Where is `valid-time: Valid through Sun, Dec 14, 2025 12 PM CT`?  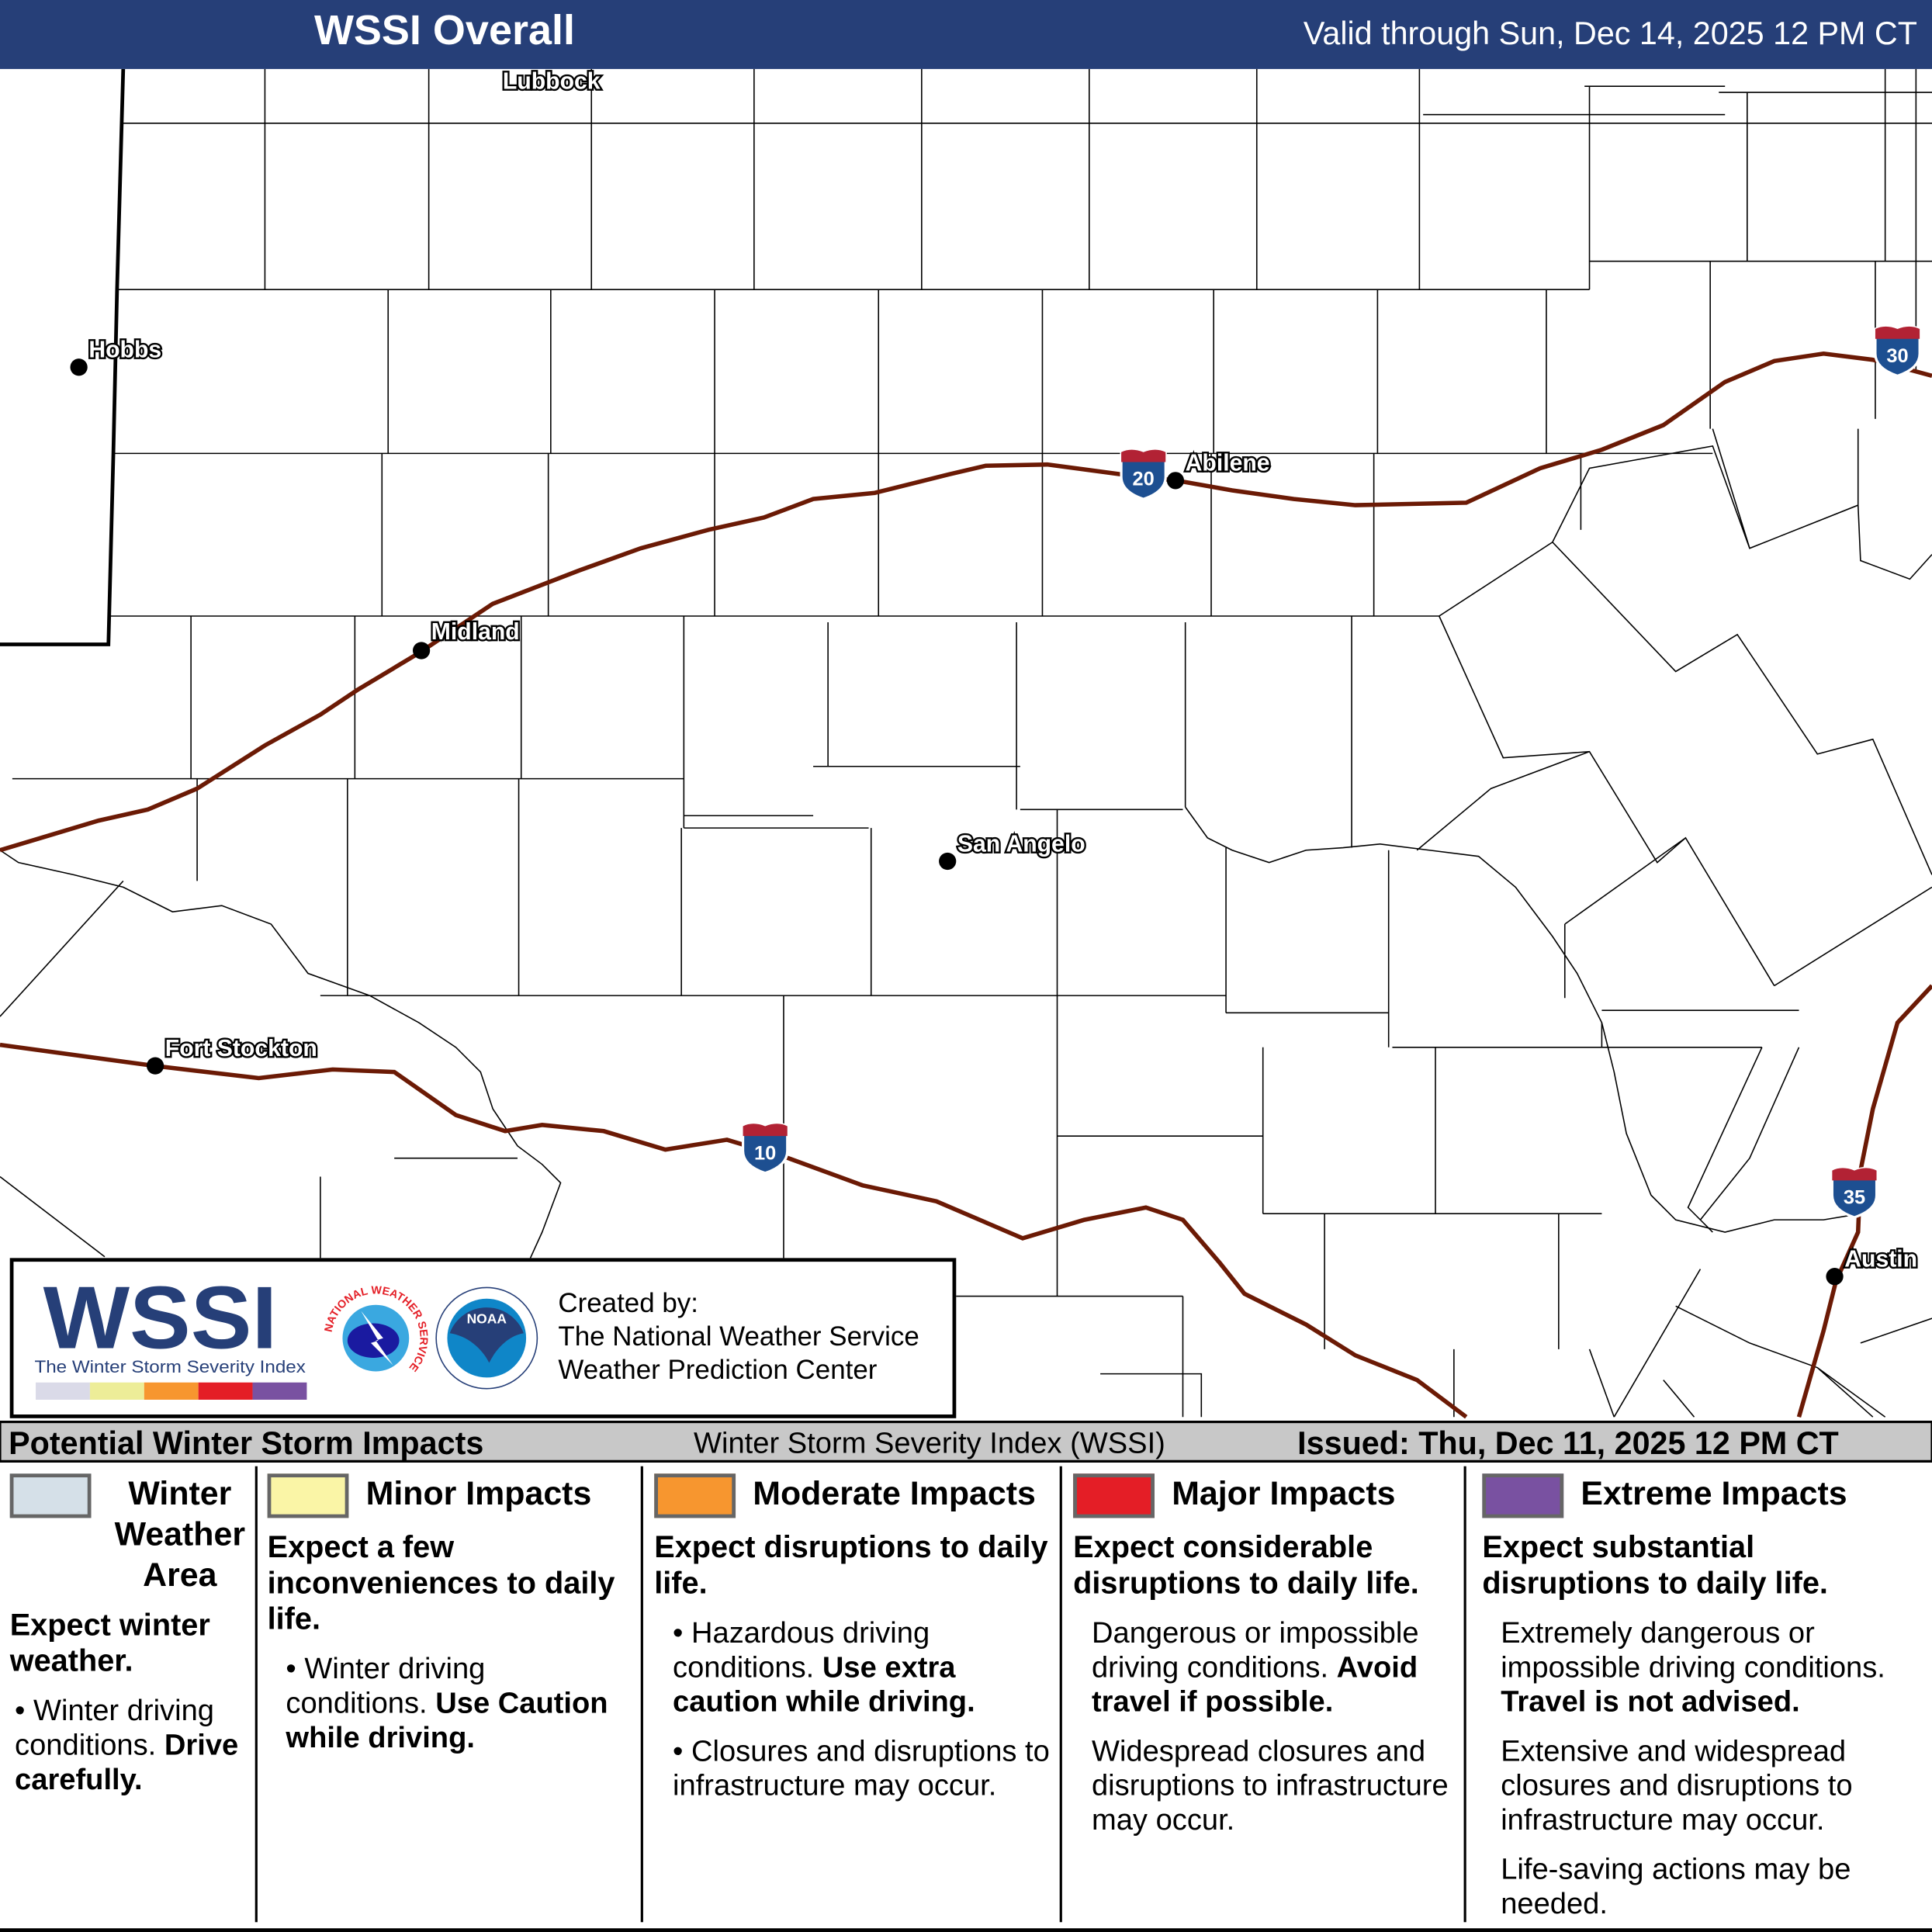 valid-time: Valid through Sun, Dec 14, 2025 12 PM CT is located at coordinates (1610, 33).